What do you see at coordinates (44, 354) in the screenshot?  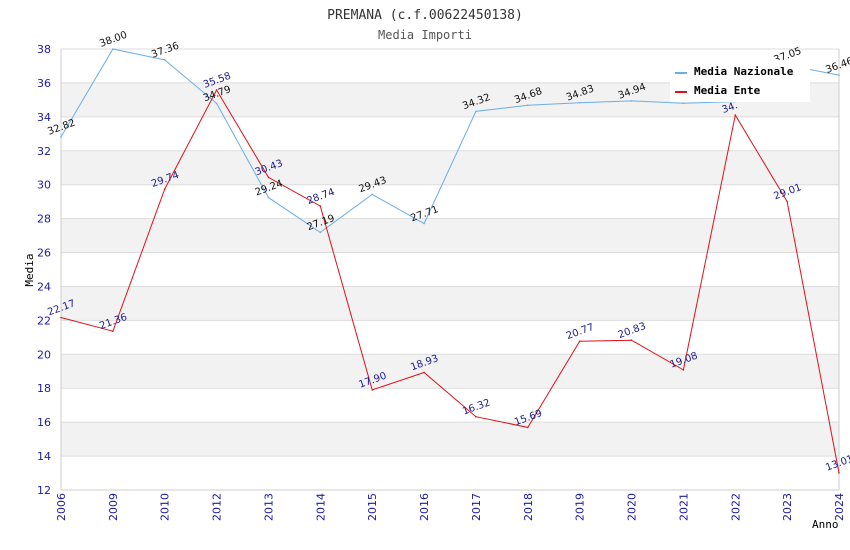 I see `y-tick-label: 20` at bounding box center [44, 354].